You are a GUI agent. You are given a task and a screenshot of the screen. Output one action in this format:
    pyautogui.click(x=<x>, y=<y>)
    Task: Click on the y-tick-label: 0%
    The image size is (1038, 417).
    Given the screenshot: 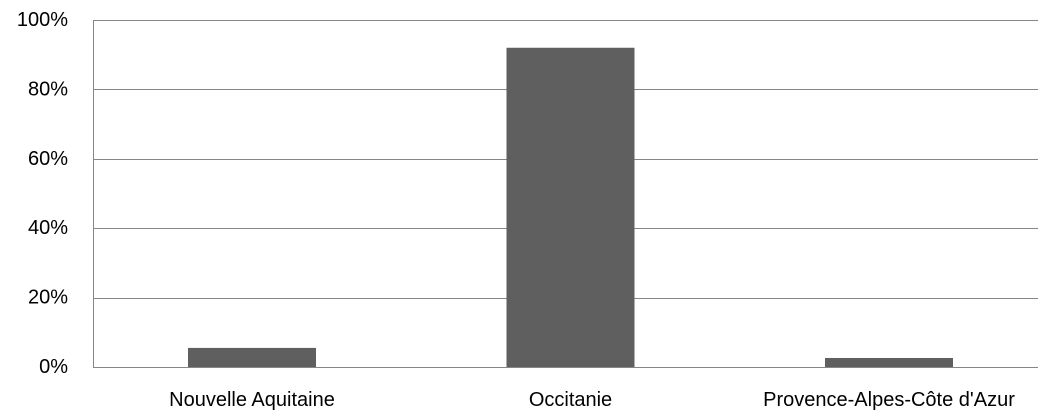 What is the action you would take?
    pyautogui.click(x=53, y=367)
    